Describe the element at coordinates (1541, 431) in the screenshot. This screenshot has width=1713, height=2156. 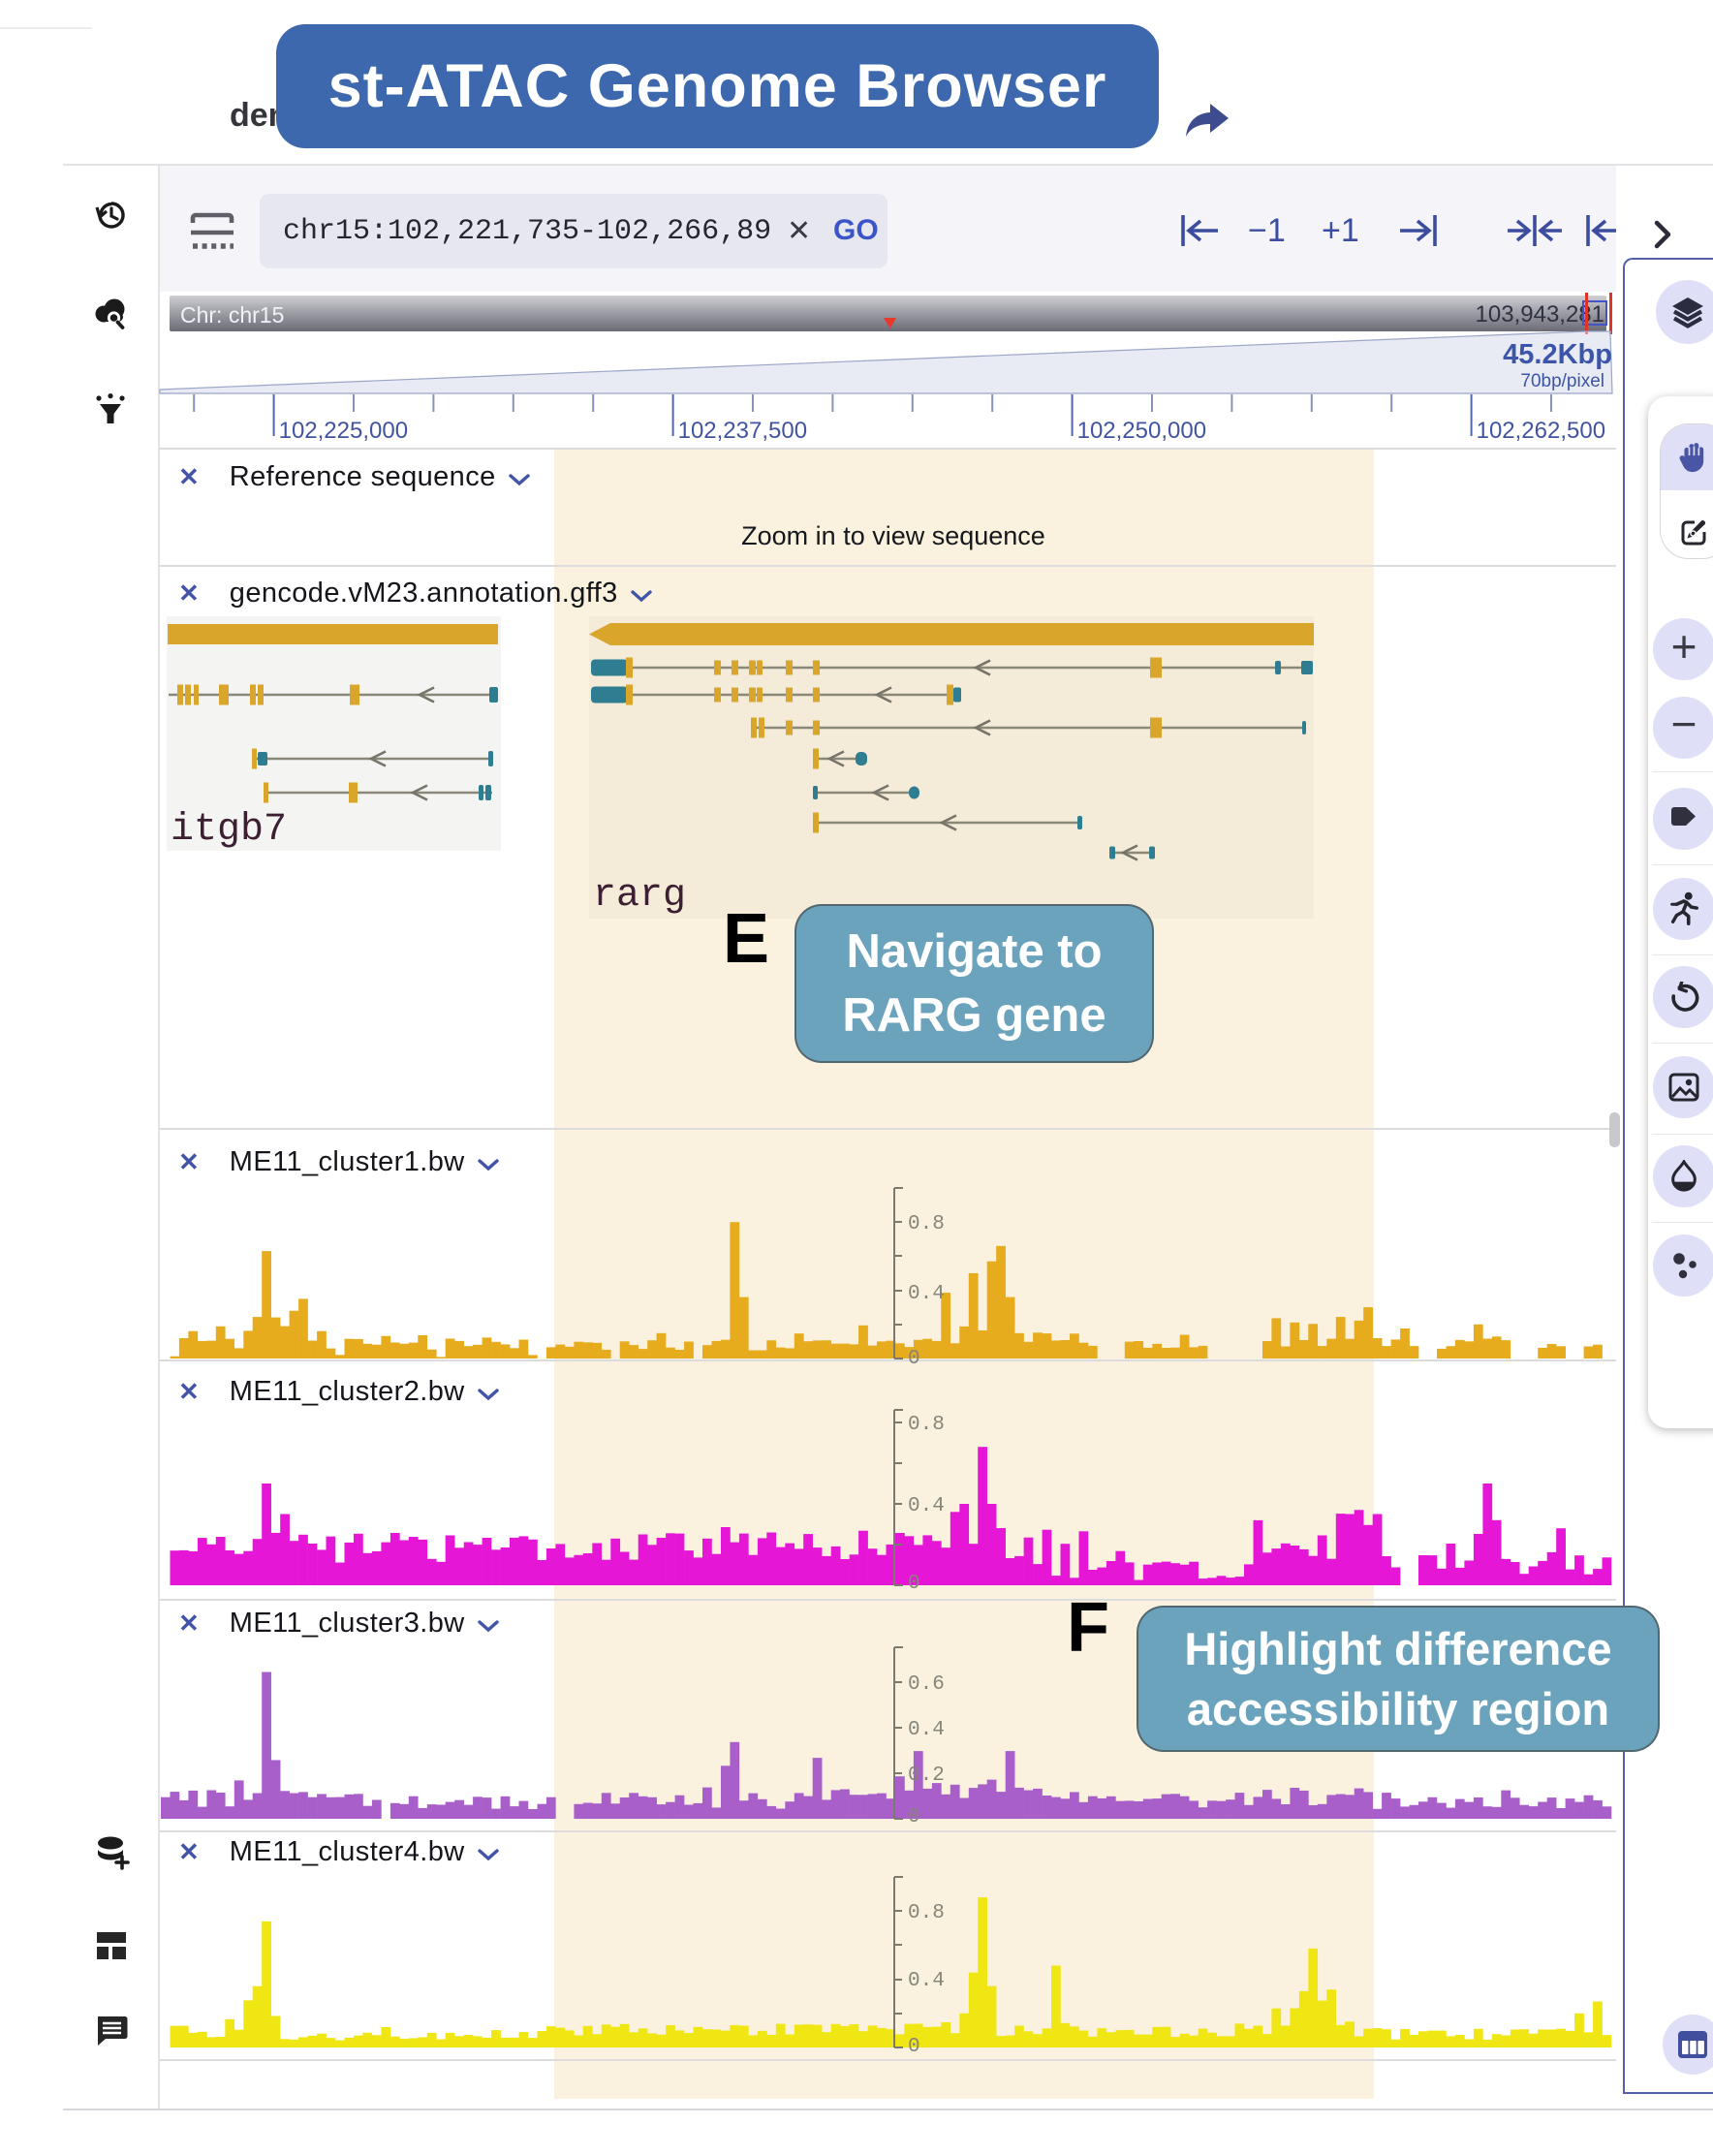
I see `svg-text: 102,262,500` at that location.